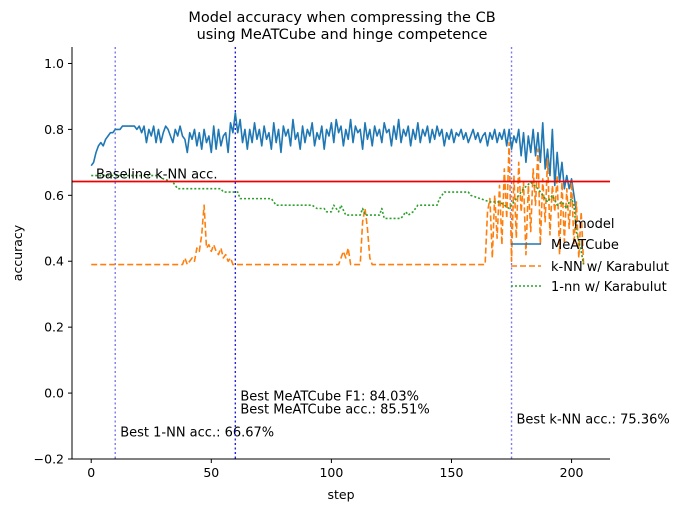 Image resolution: width=689 pixels, height=511 pixels. I want to click on y-axis-label: accuracy, so click(17, 252).